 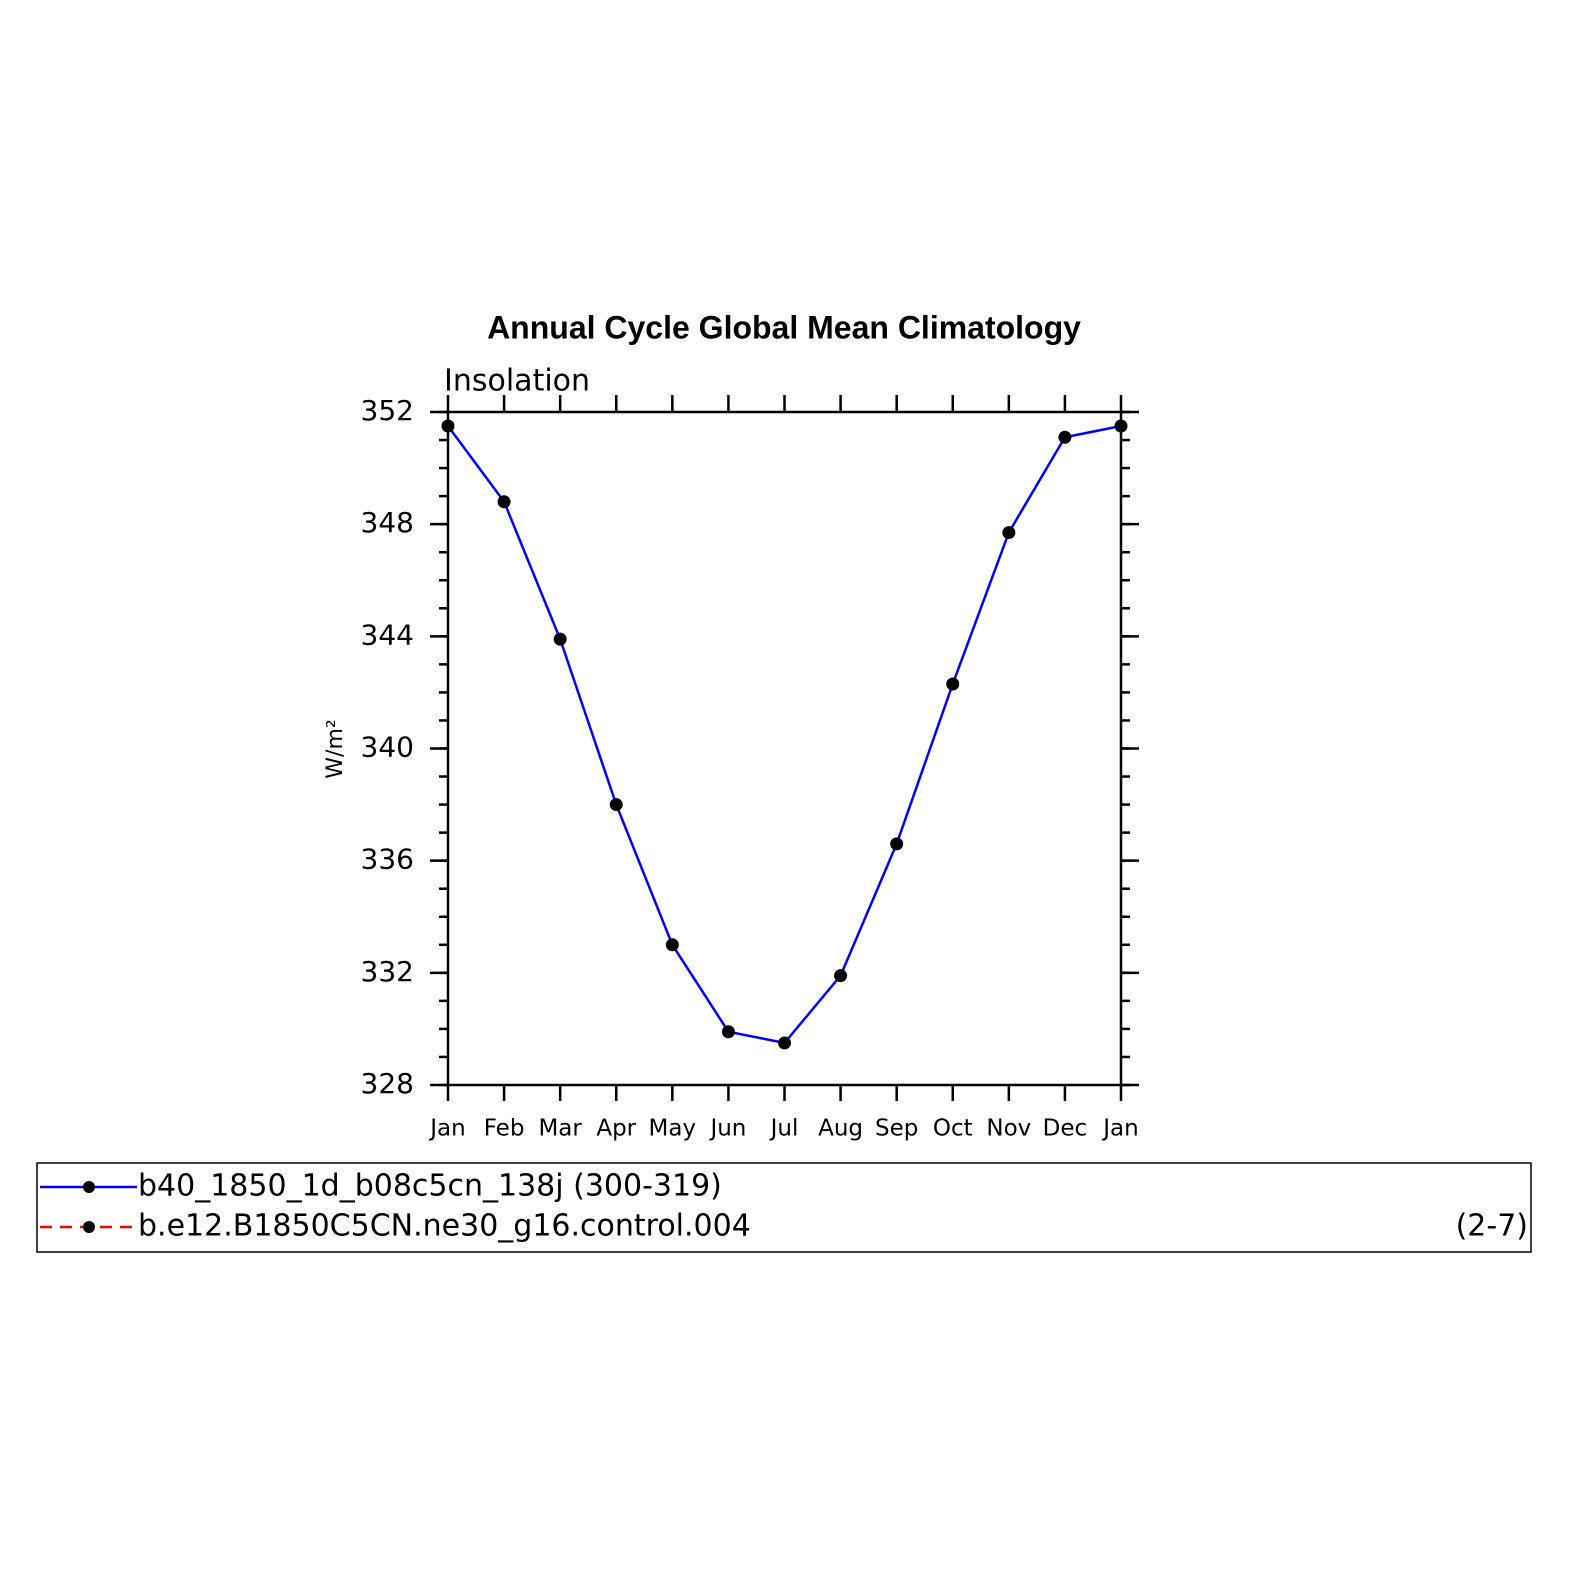 I want to click on y-tick-label: 352, so click(x=387, y=410).